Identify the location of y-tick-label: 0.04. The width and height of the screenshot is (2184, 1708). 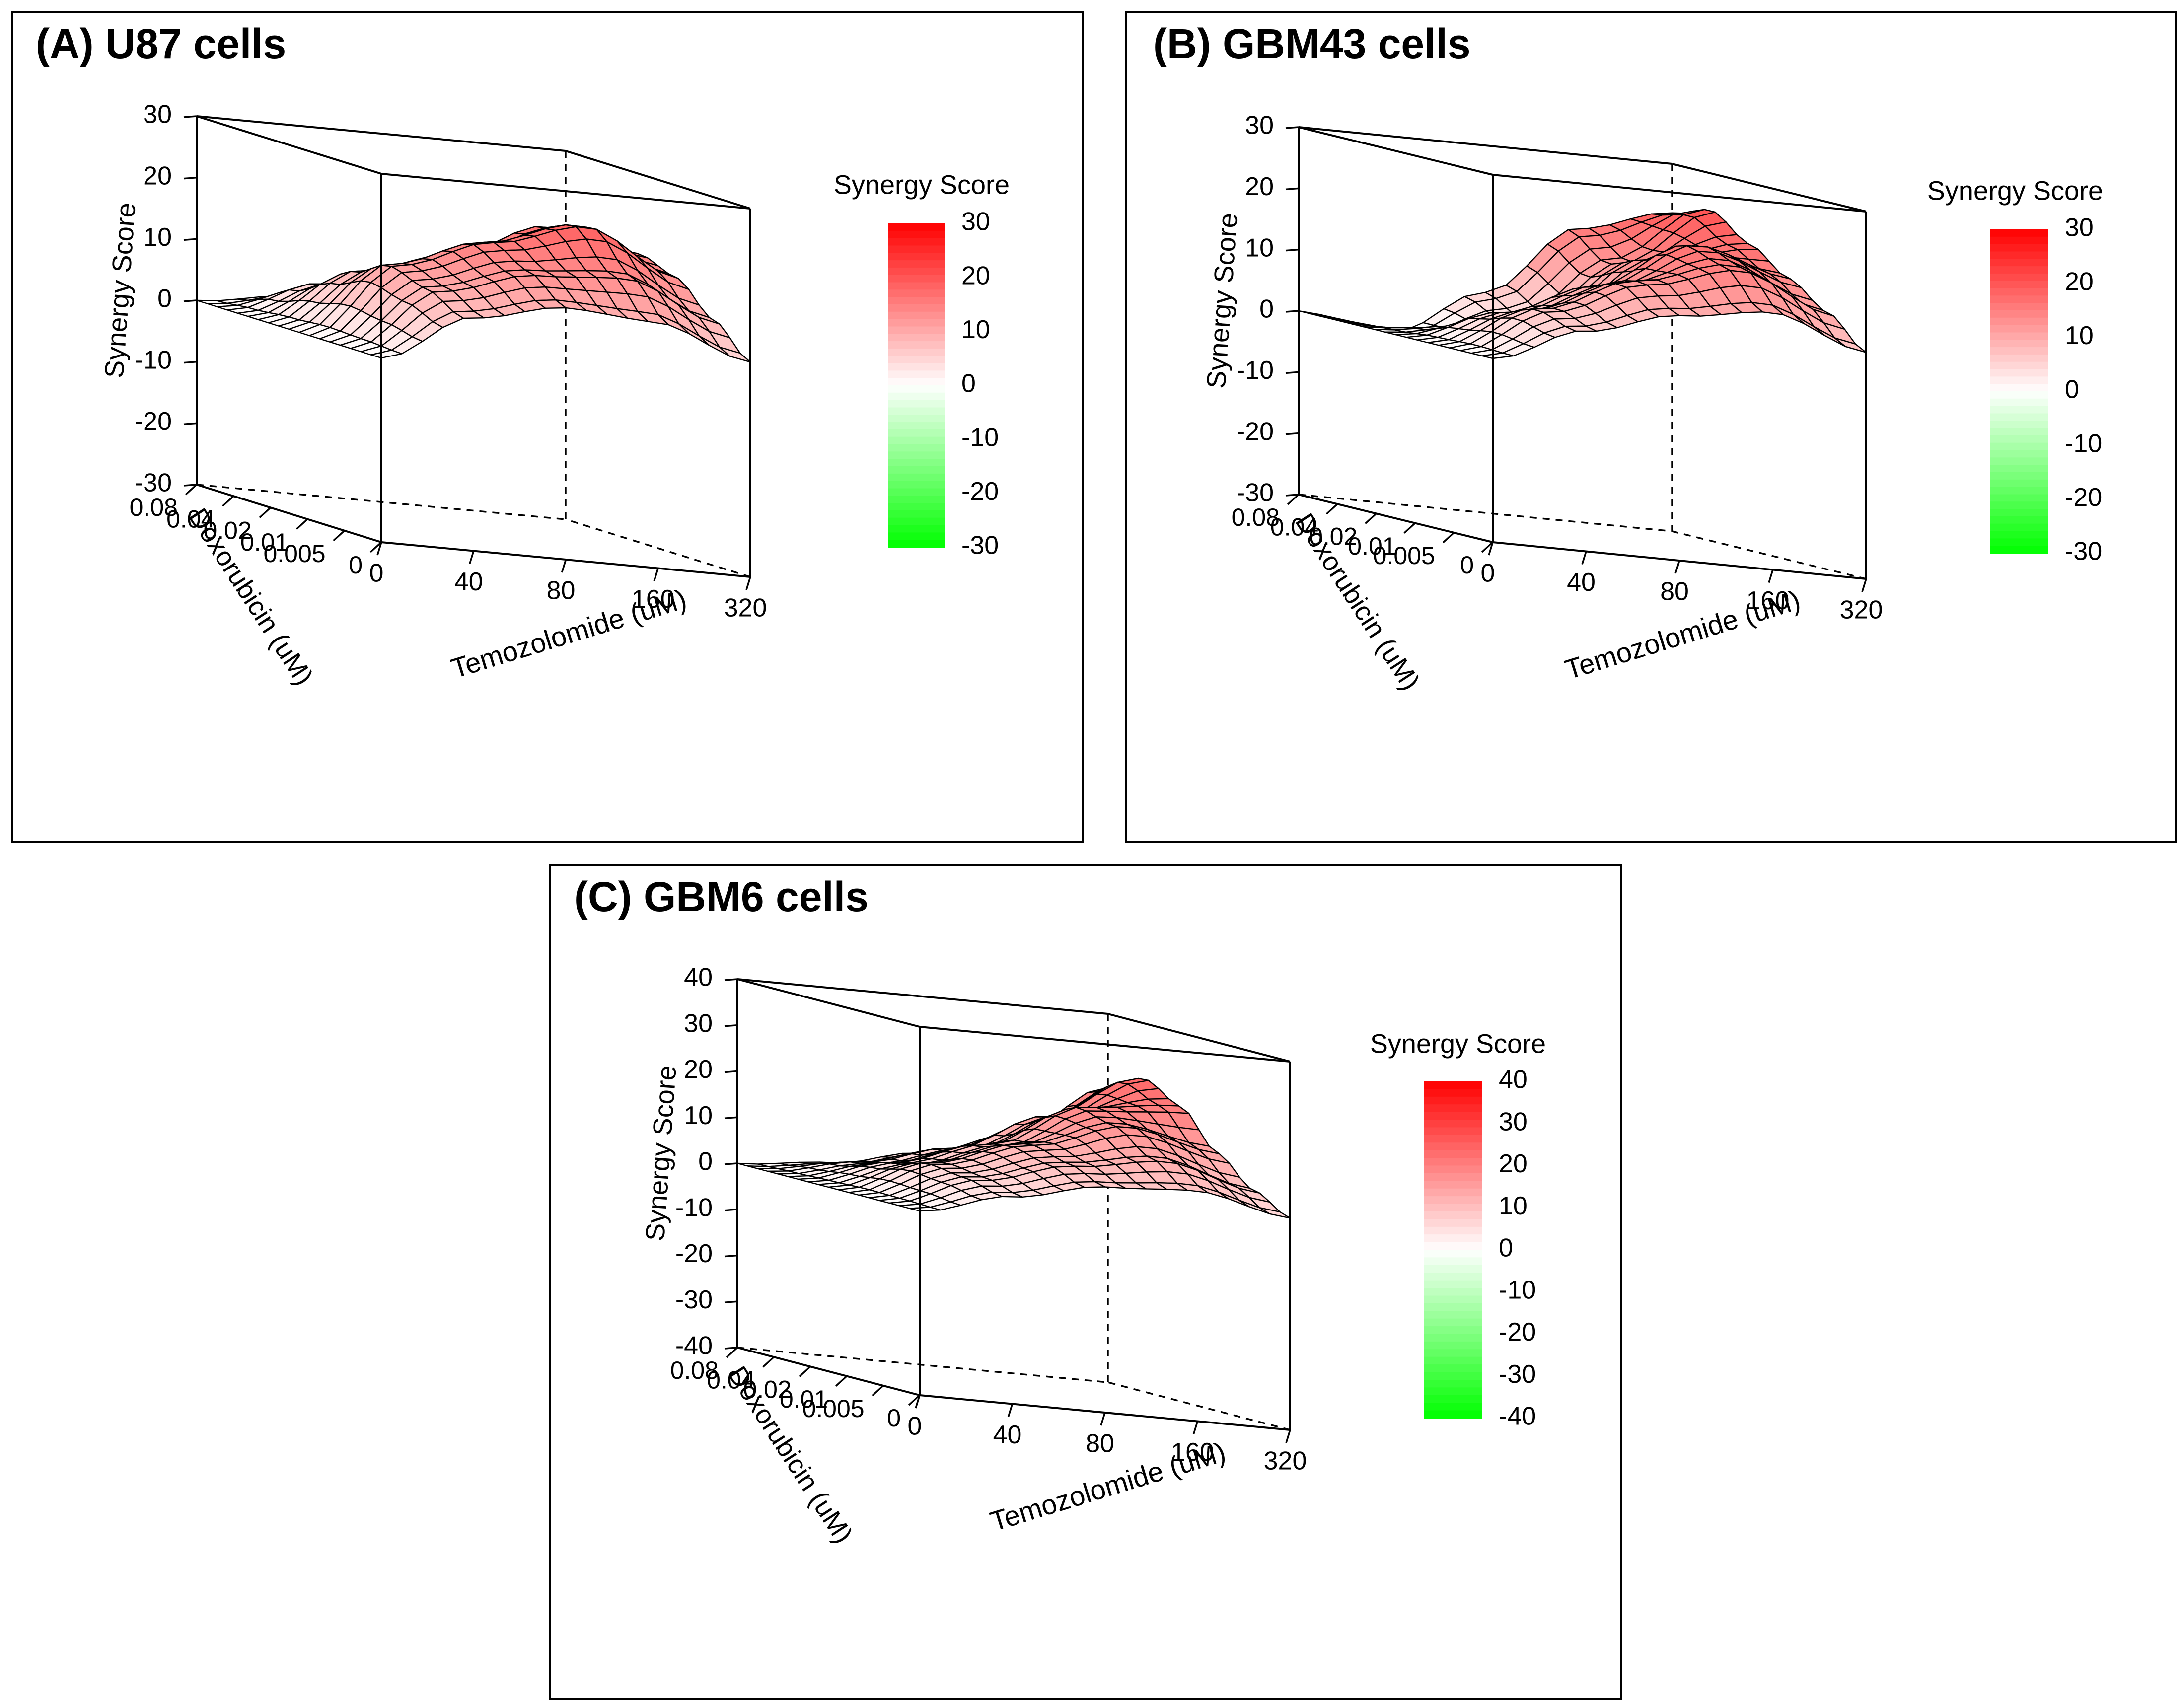
(190, 519).